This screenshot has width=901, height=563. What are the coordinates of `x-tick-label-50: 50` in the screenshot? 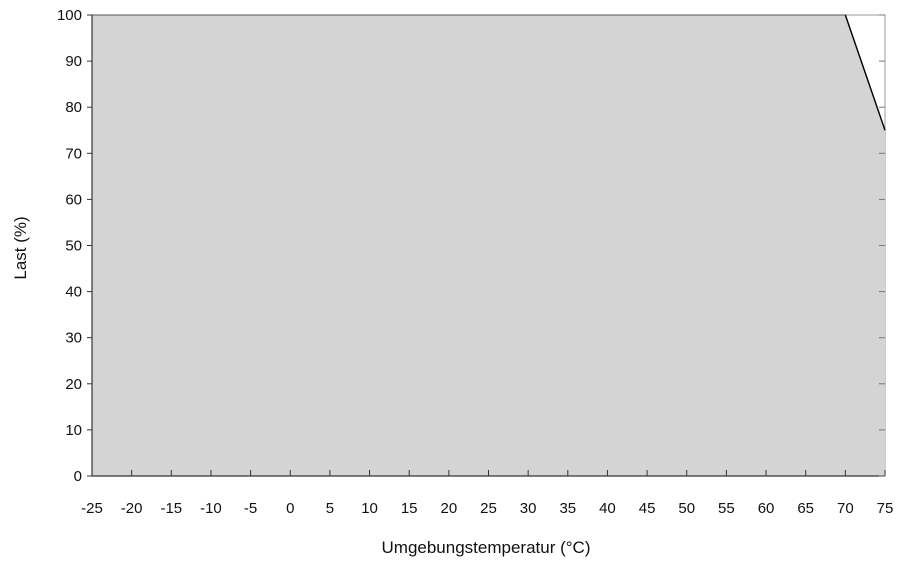 It's located at (686, 508).